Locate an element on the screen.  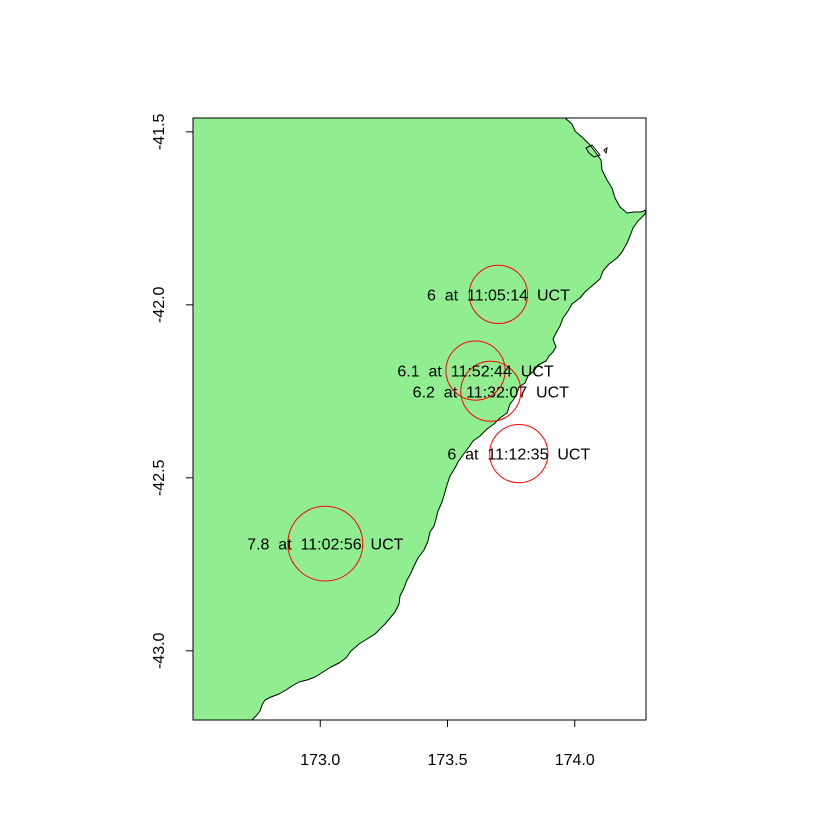
y-axis: -41.5 -42.0 -42.5 -43.0 is located at coordinates (172, 391).